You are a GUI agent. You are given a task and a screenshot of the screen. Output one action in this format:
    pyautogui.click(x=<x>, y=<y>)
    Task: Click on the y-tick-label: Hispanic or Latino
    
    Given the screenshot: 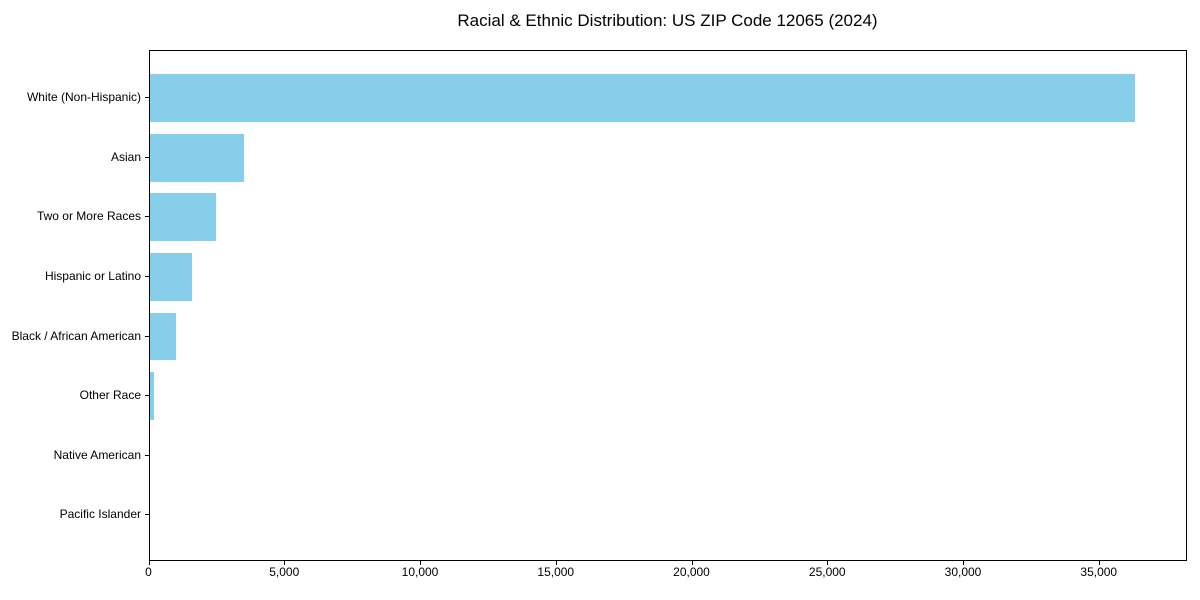 What is the action you would take?
    pyautogui.click(x=92, y=275)
    